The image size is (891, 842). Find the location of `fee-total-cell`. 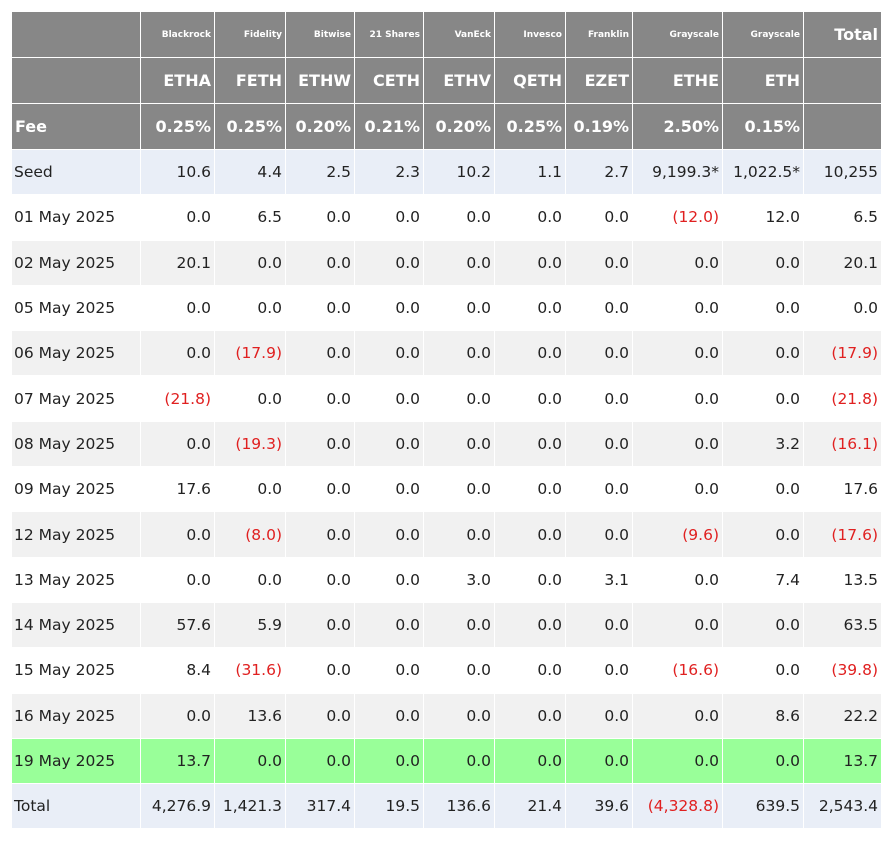

fee-total-cell is located at coordinates (842, 126).